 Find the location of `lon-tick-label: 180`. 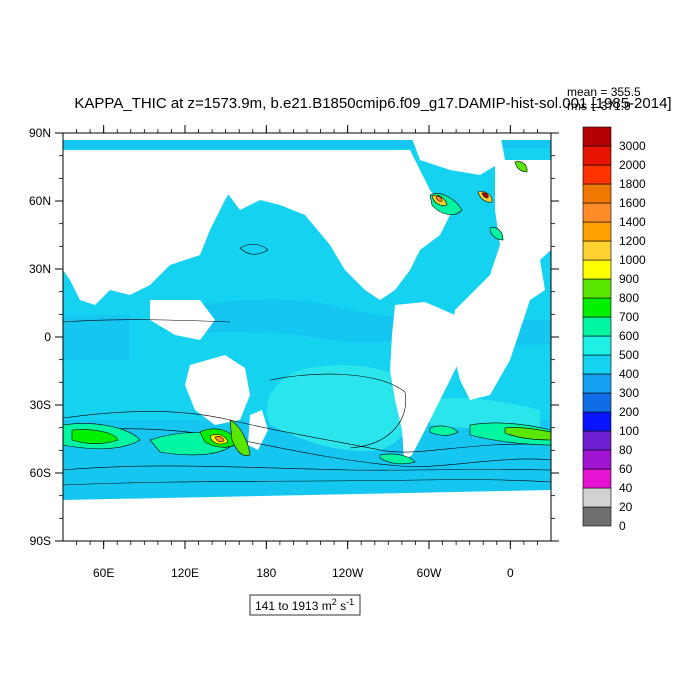

lon-tick-label: 180 is located at coordinates (266, 573).